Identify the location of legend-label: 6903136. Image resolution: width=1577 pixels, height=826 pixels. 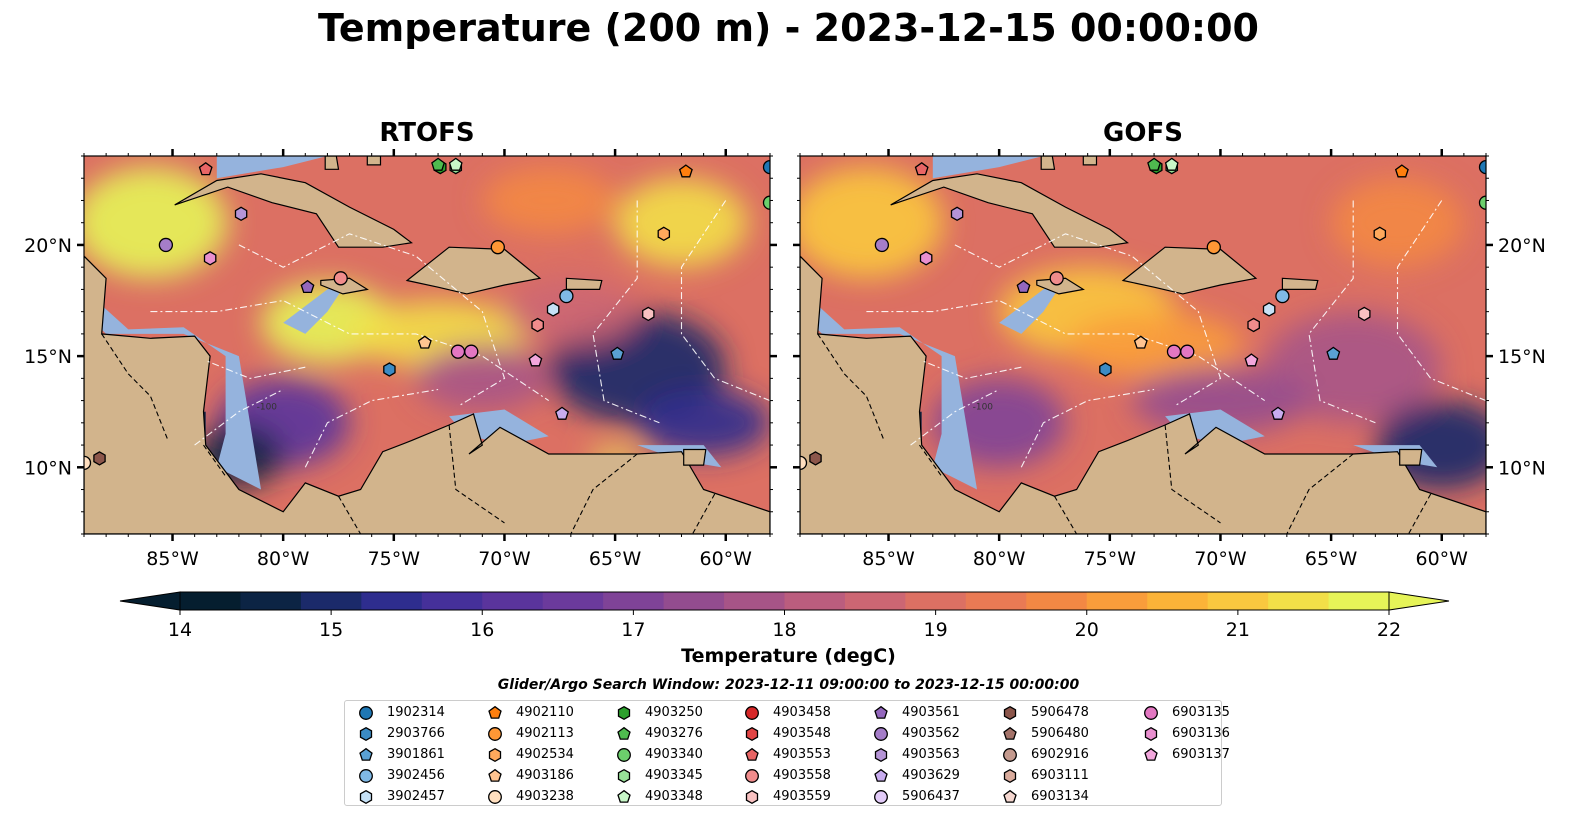
(1201, 733).